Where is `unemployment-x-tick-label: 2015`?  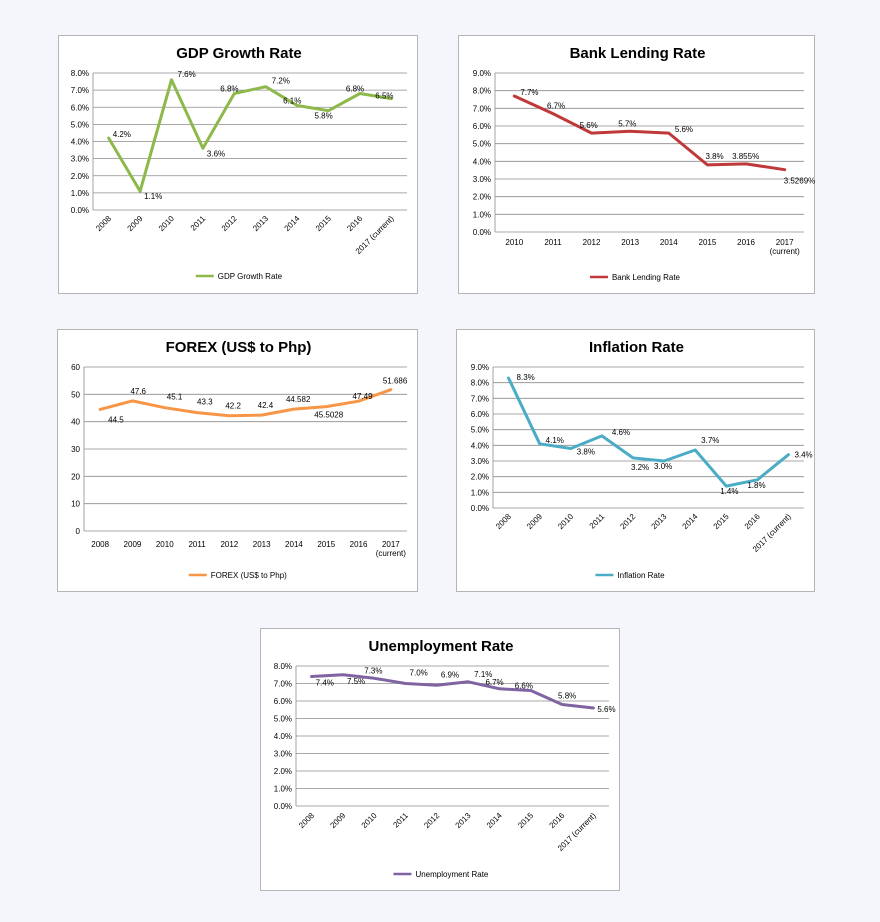
unemployment-x-tick-label: 2015 is located at coordinates (525, 820).